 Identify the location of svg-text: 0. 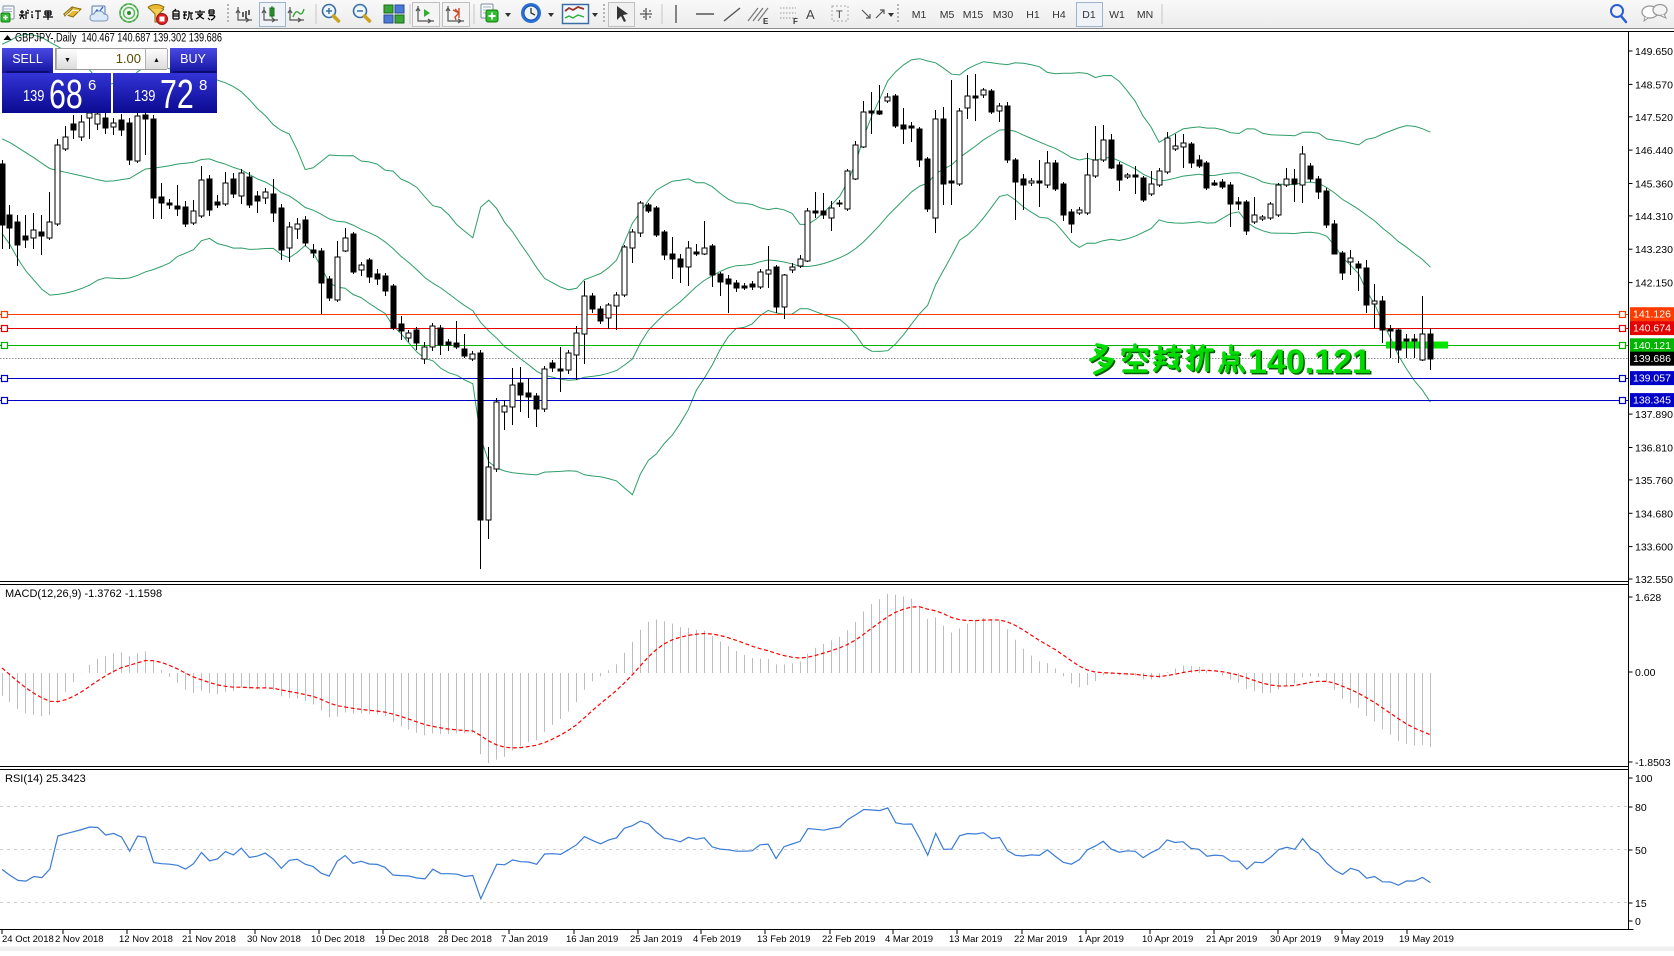
(1638, 922).